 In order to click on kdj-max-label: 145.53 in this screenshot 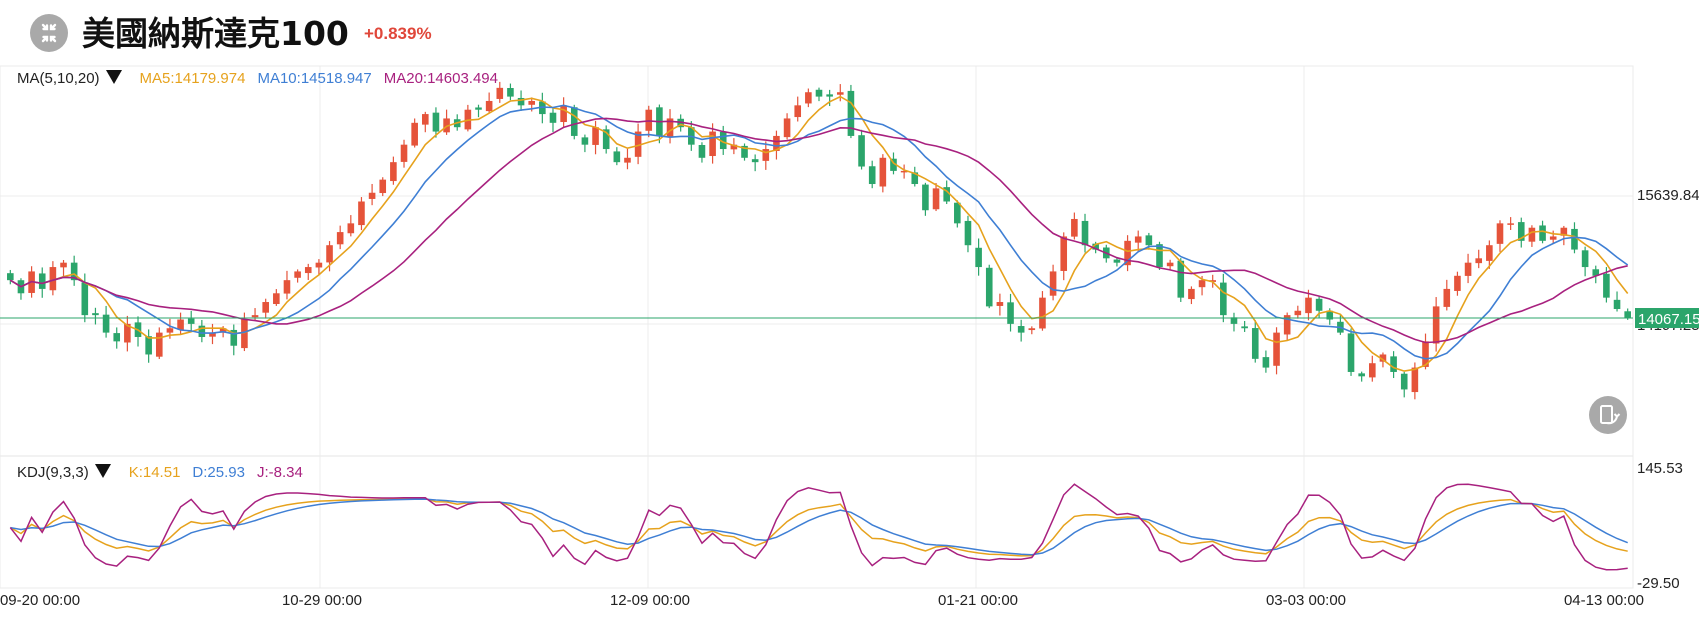, I will do `click(1660, 468)`.